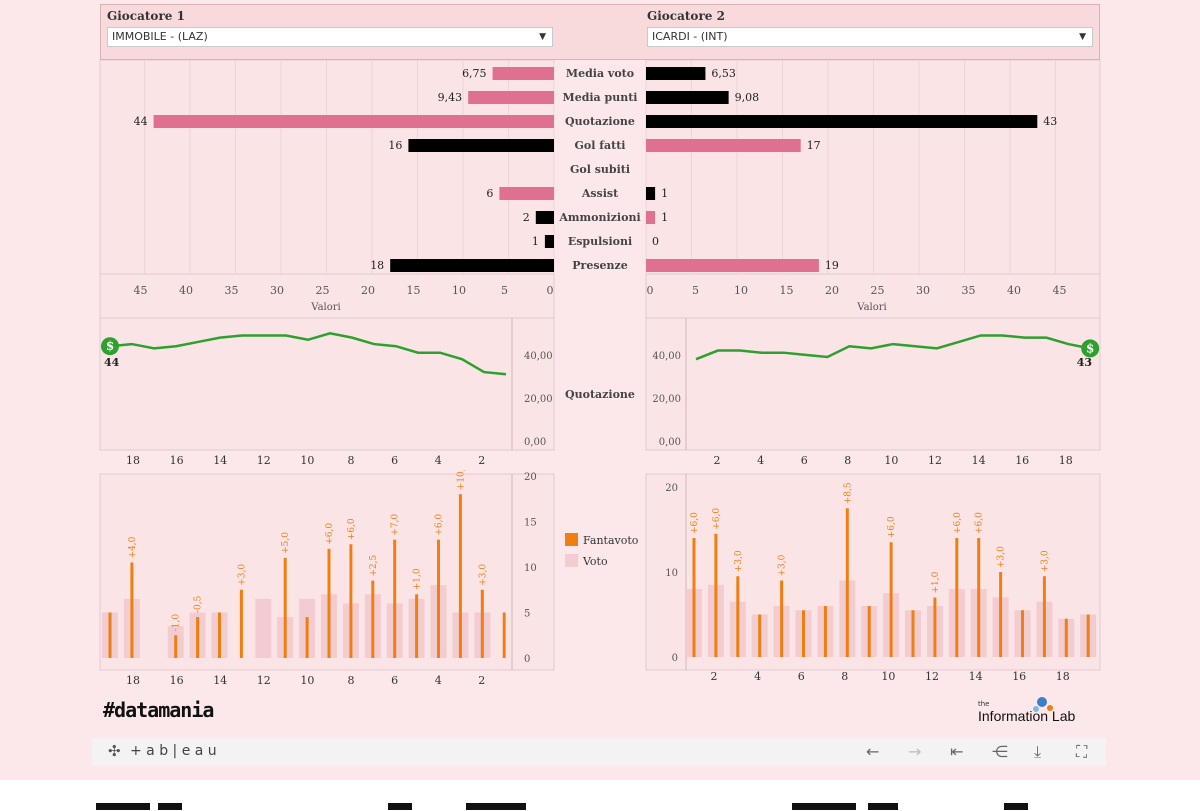  I want to click on dollar-icon, so click(110, 346).